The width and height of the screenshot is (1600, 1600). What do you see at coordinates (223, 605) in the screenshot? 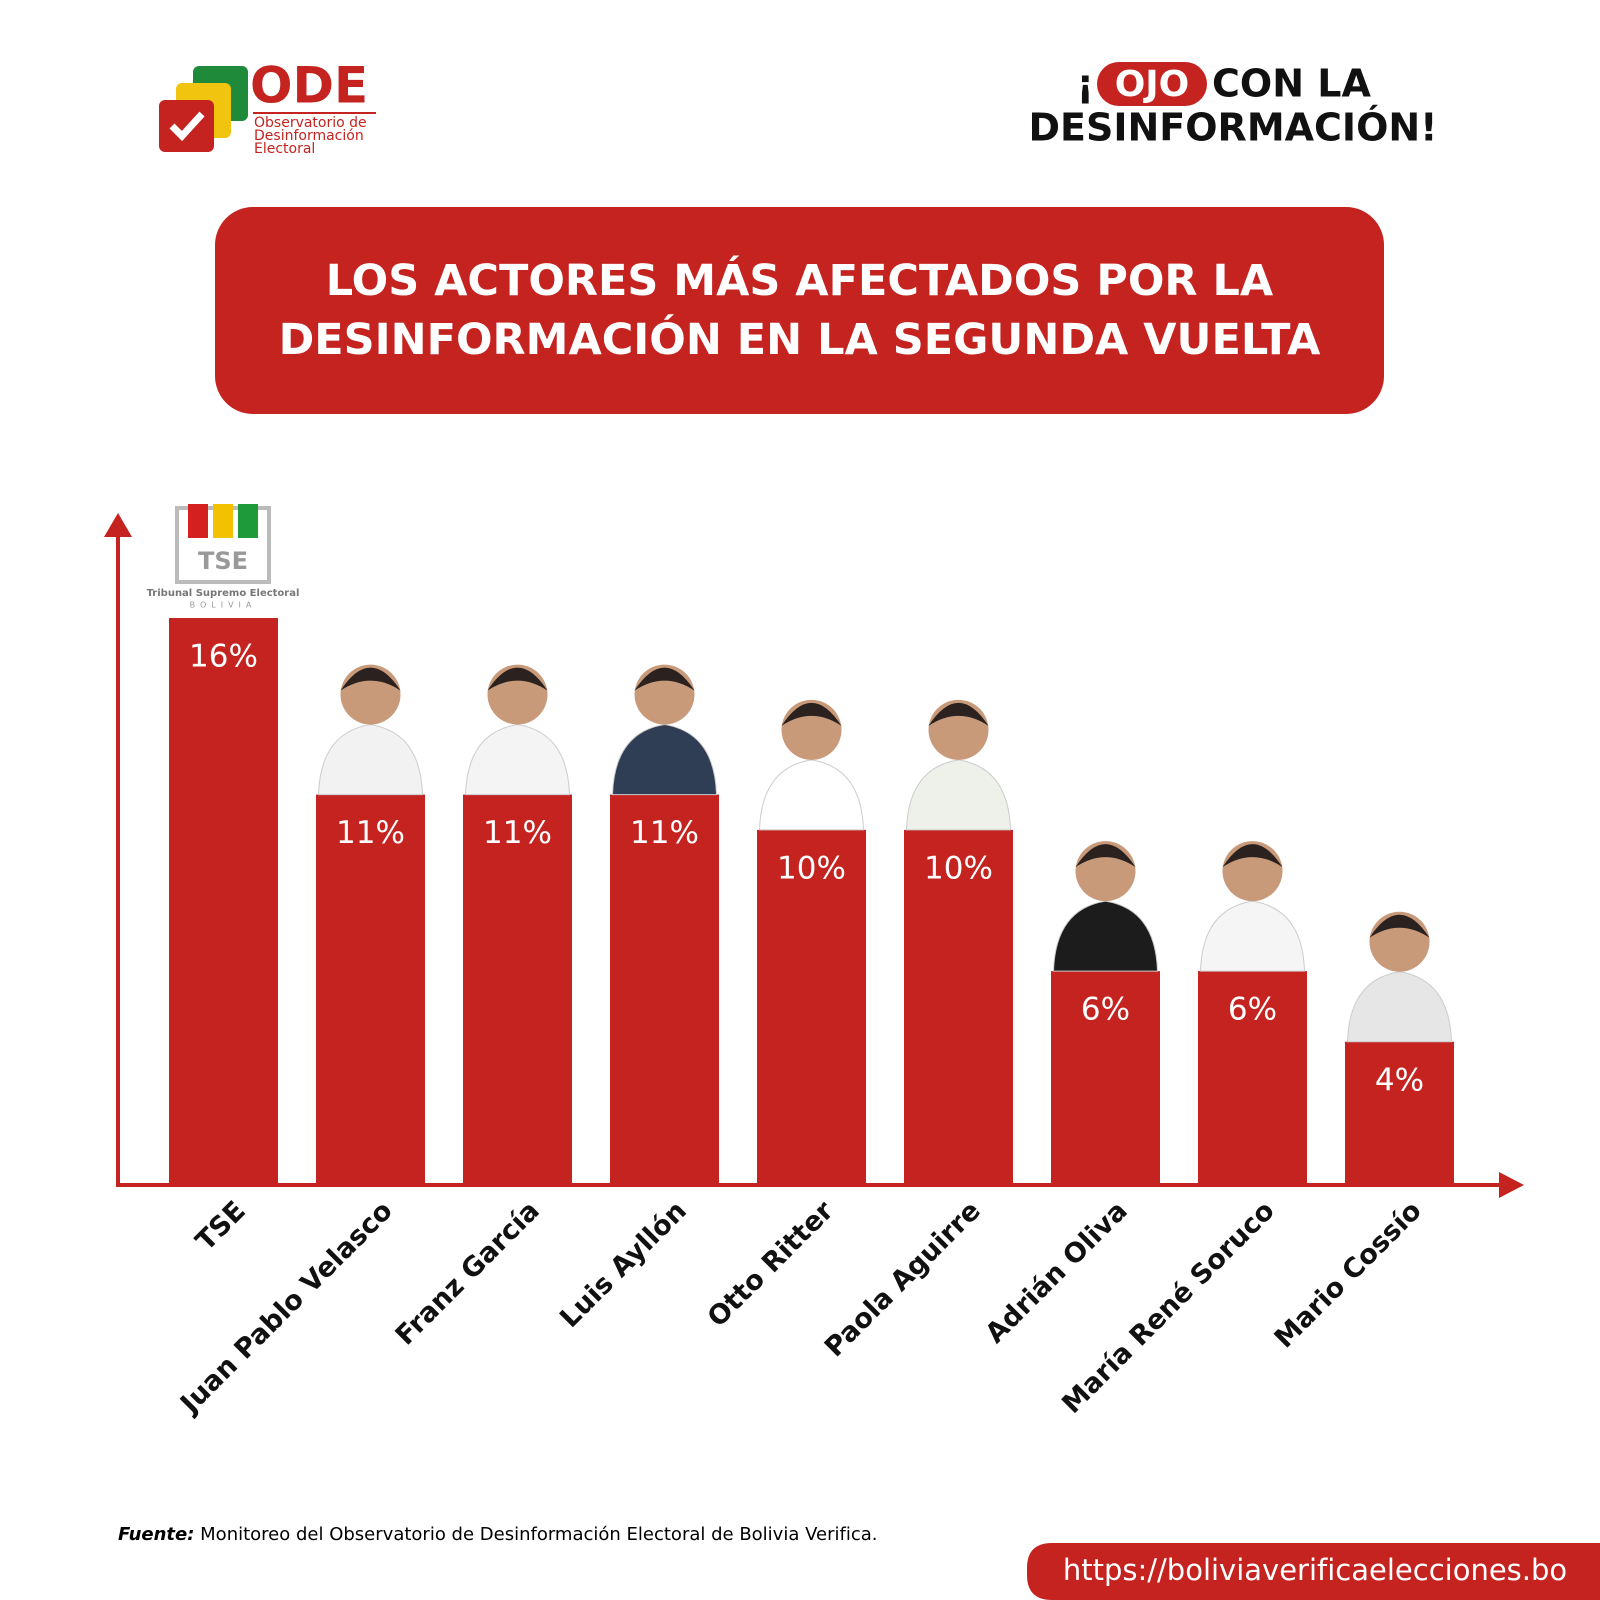
I see `tse-country: BOLIVIA` at bounding box center [223, 605].